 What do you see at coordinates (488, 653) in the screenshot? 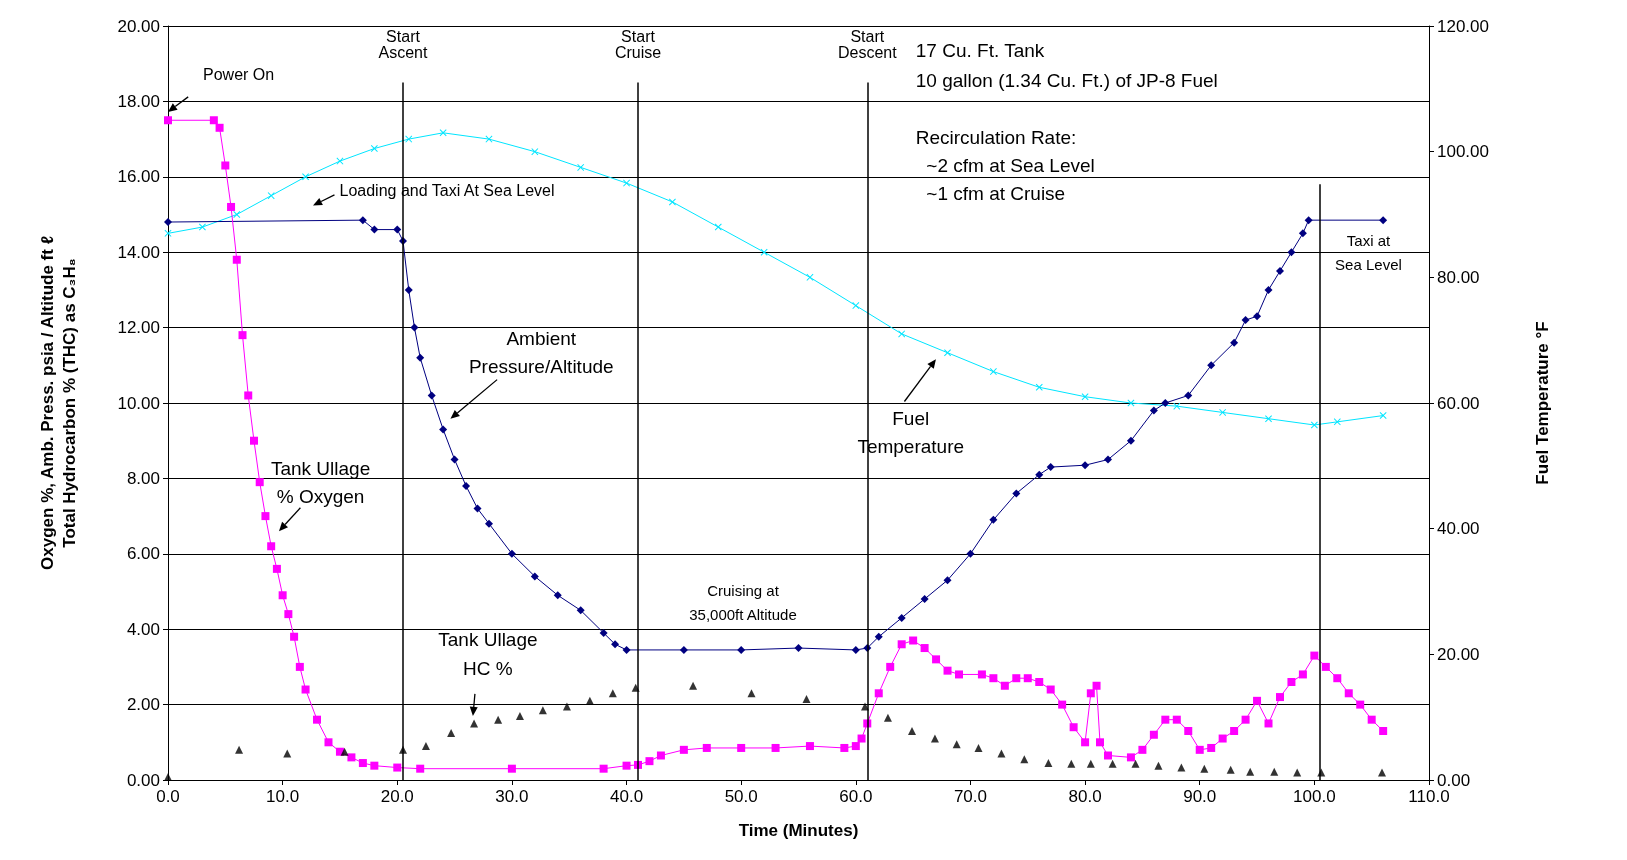
I see `annotation: Tank Ullage HC %` at bounding box center [488, 653].